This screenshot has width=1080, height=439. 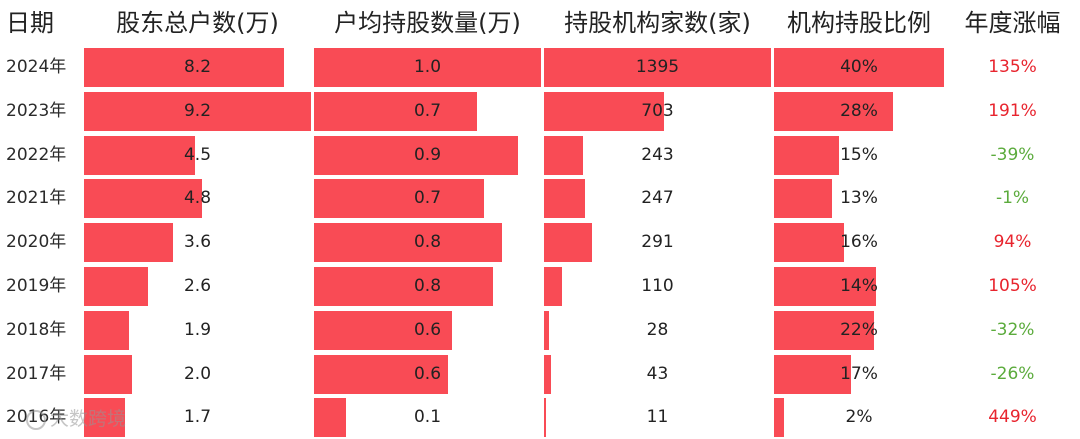 I want to click on row-date: 2020年, so click(x=36, y=242).